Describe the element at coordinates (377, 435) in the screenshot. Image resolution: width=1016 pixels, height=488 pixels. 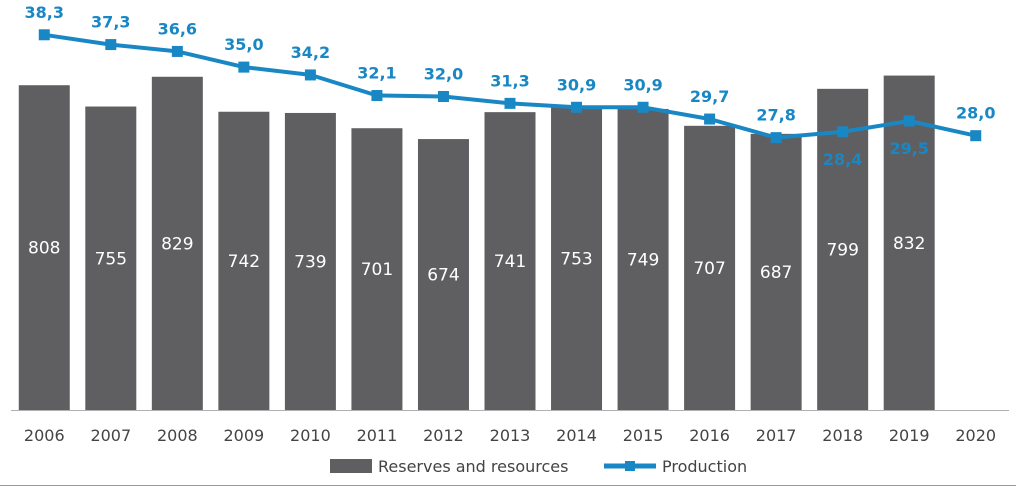
I see `tick-label-2011: 2011` at that location.